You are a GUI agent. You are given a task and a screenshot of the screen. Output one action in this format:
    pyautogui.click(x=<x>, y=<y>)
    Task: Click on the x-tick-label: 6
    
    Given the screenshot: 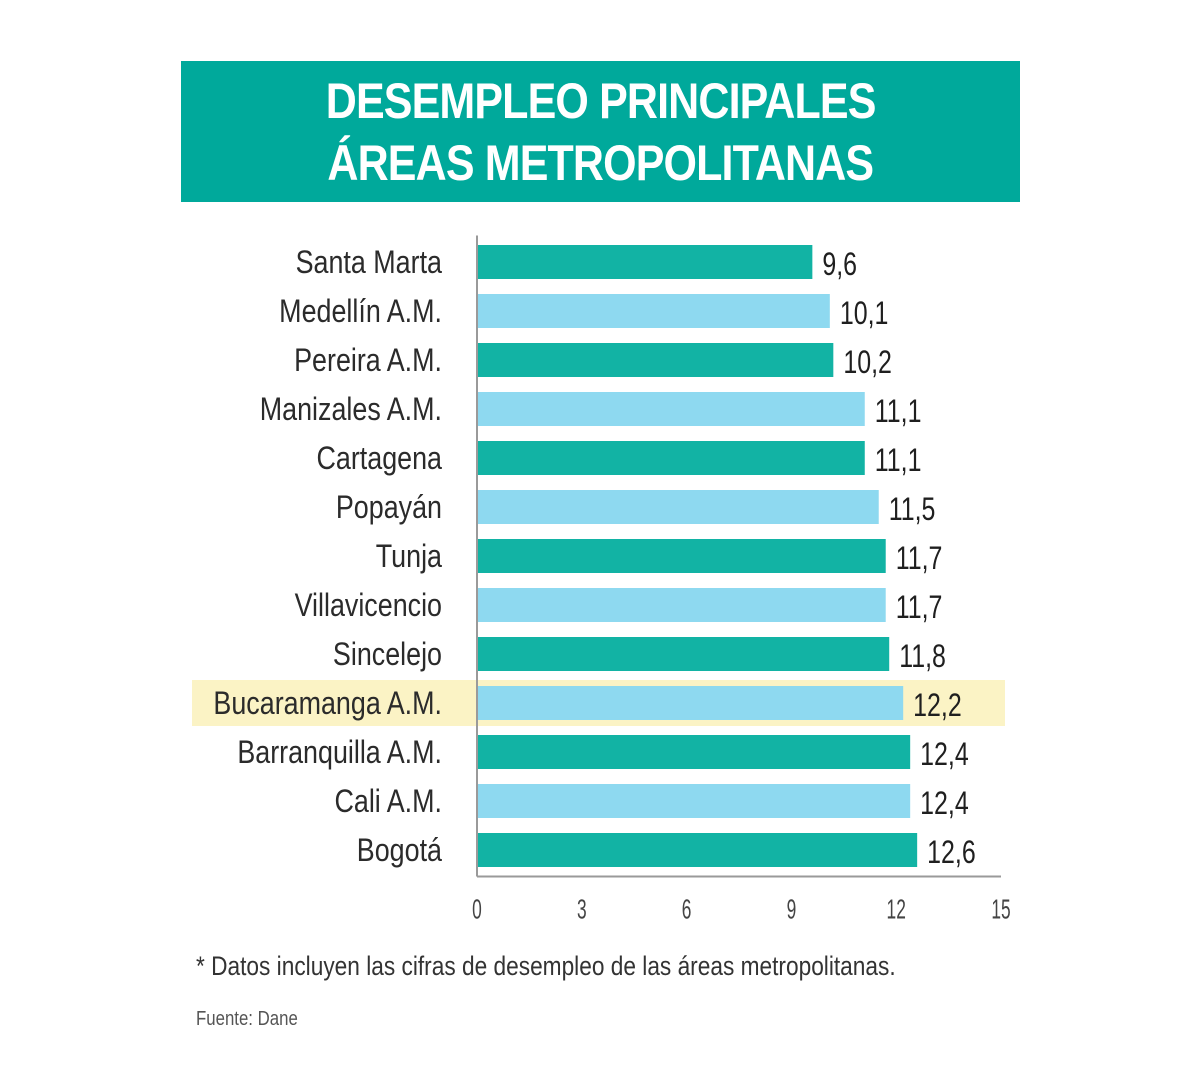 What is the action you would take?
    pyautogui.click(x=687, y=908)
    